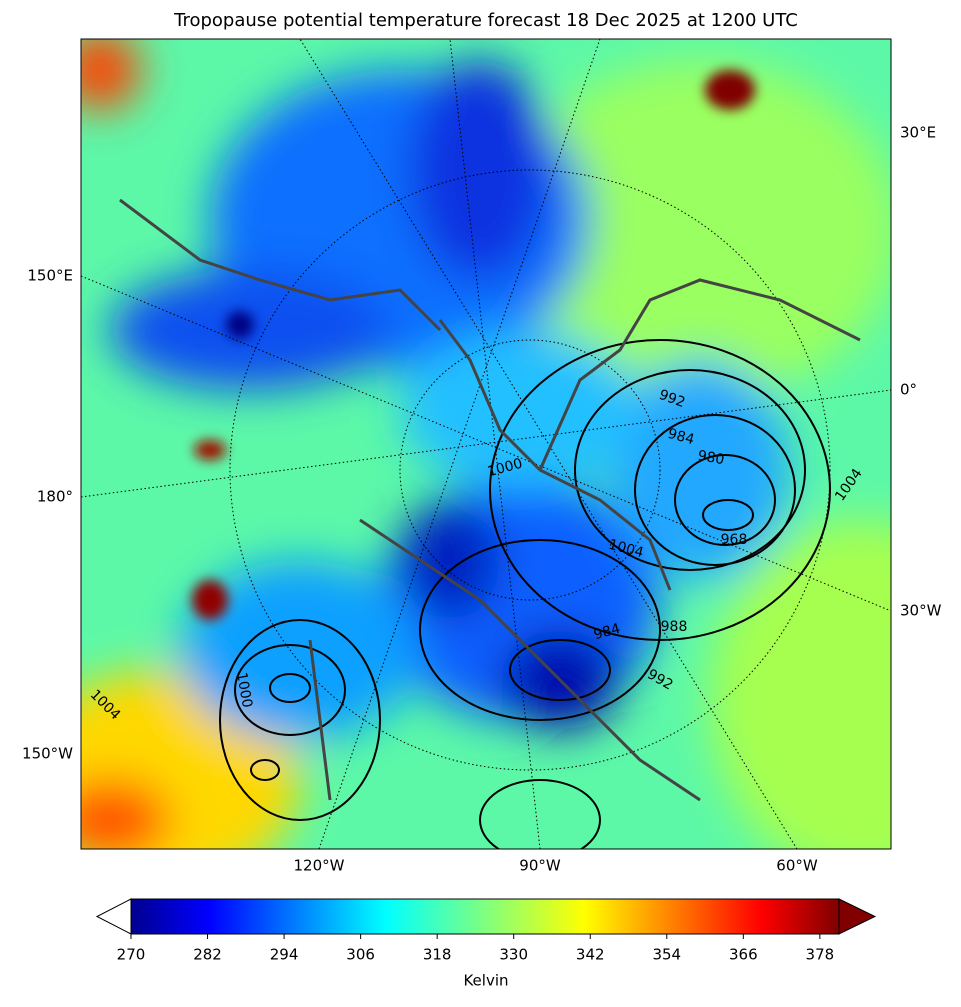 The width and height of the screenshot is (961, 1007). I want to click on lon-label: 60°W, so click(797, 866).